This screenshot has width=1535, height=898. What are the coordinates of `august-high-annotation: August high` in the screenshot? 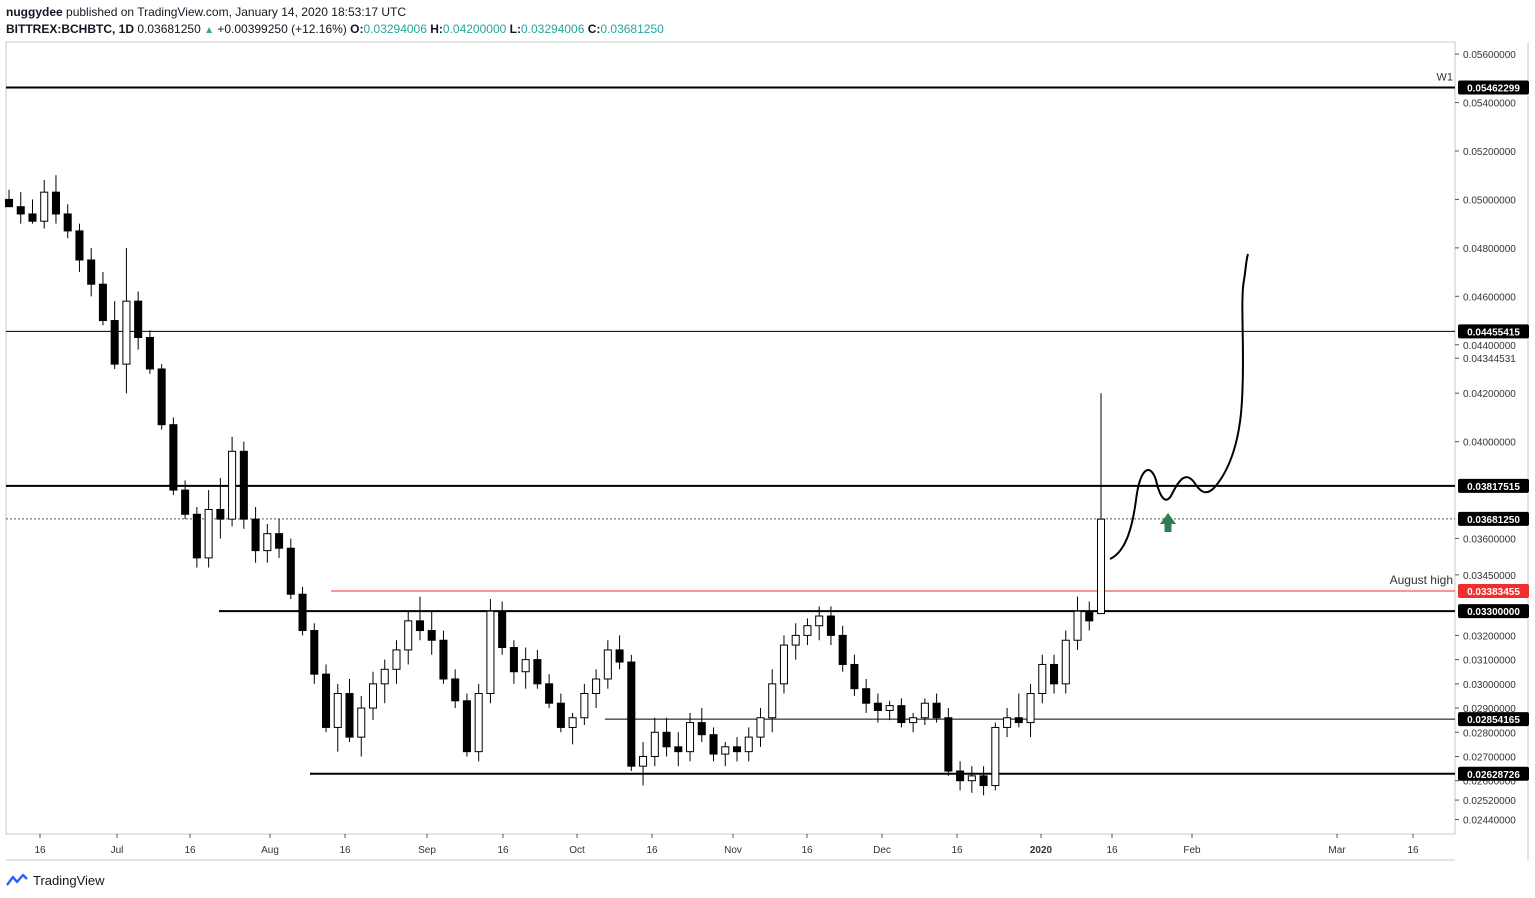 It's located at (1421, 580).